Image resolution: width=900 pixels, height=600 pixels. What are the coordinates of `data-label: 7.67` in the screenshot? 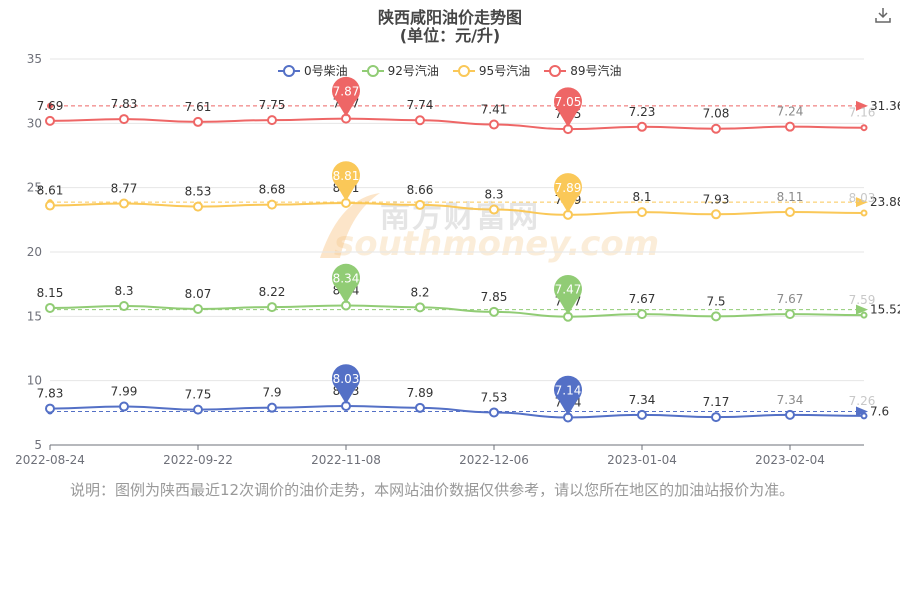 It's located at (790, 299).